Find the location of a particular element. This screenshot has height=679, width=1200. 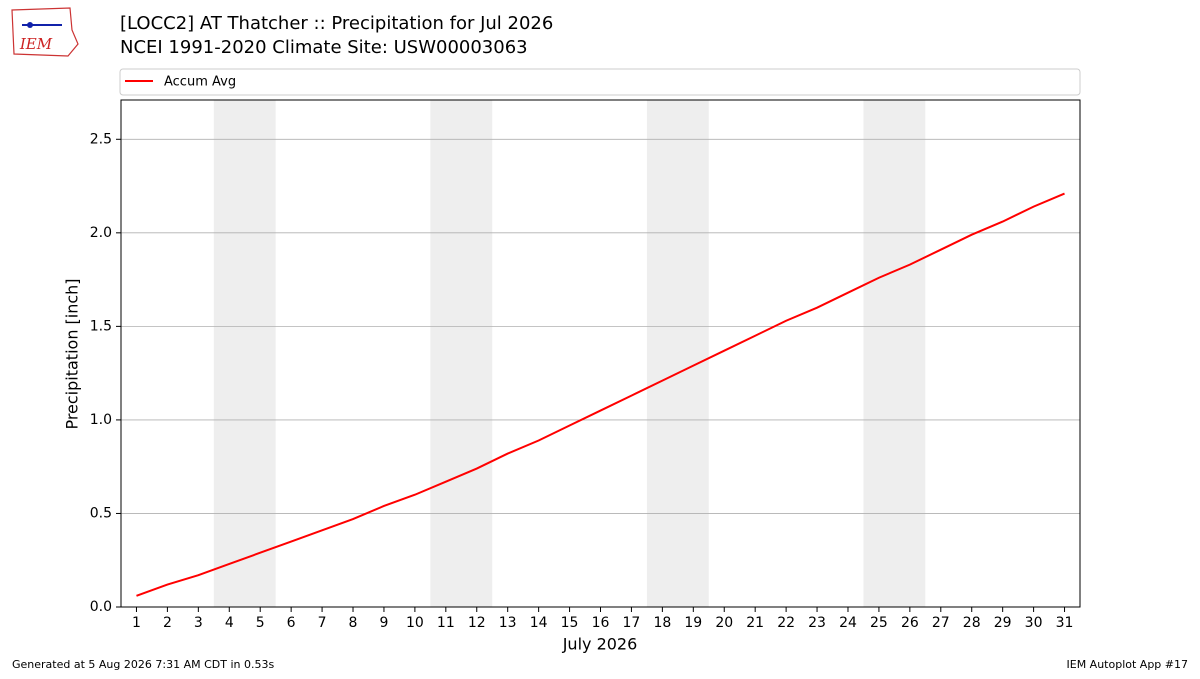

x-tick-label: 3 is located at coordinates (198, 623).